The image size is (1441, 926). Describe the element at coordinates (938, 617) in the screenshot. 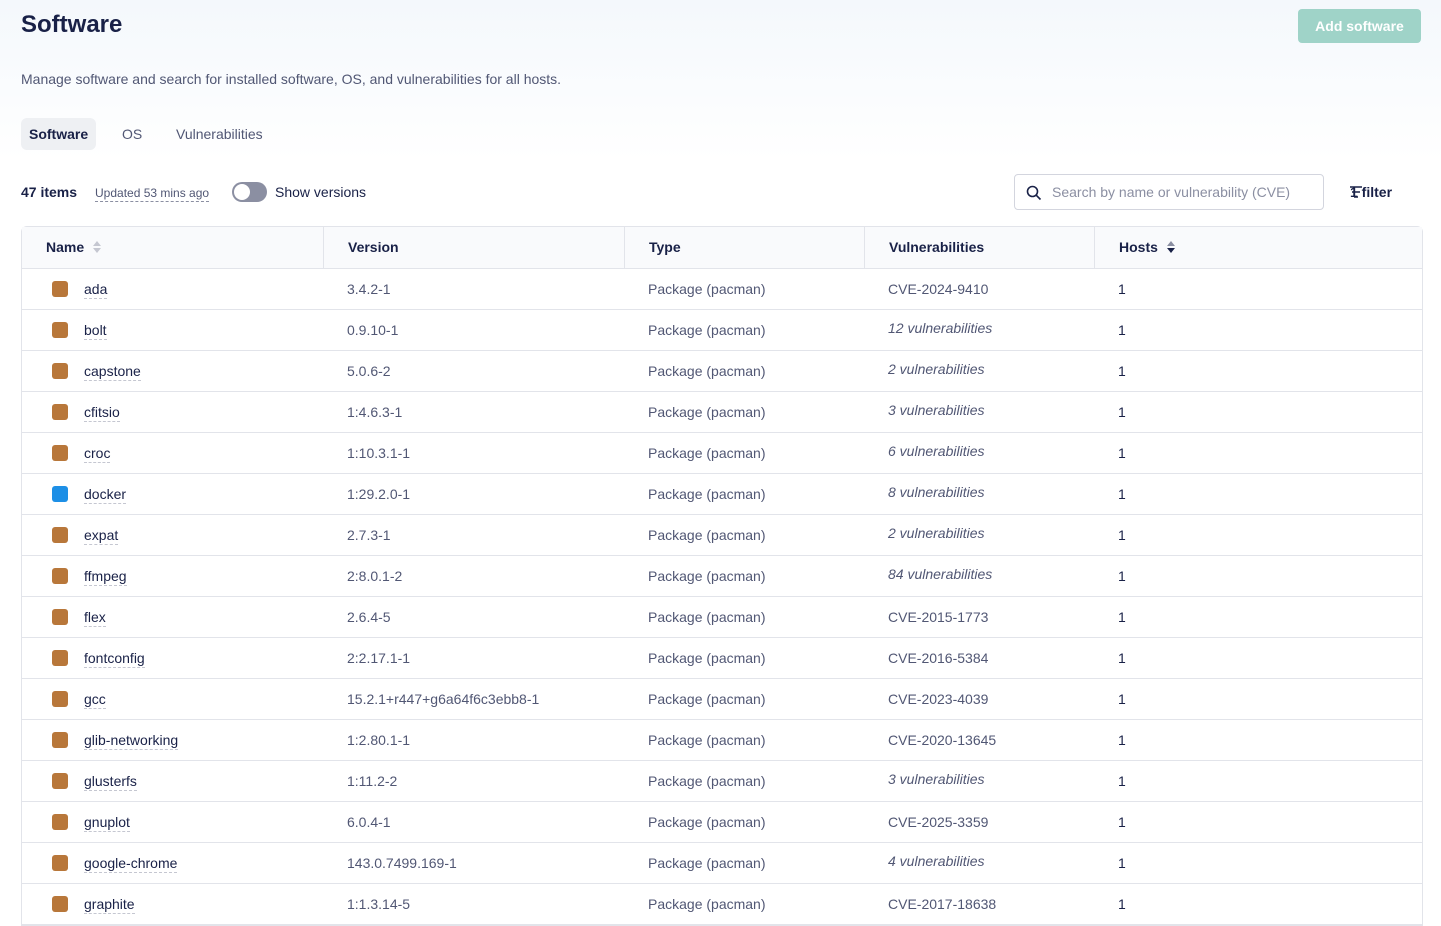

I see `cell-text: CVE-2015-1773` at that location.